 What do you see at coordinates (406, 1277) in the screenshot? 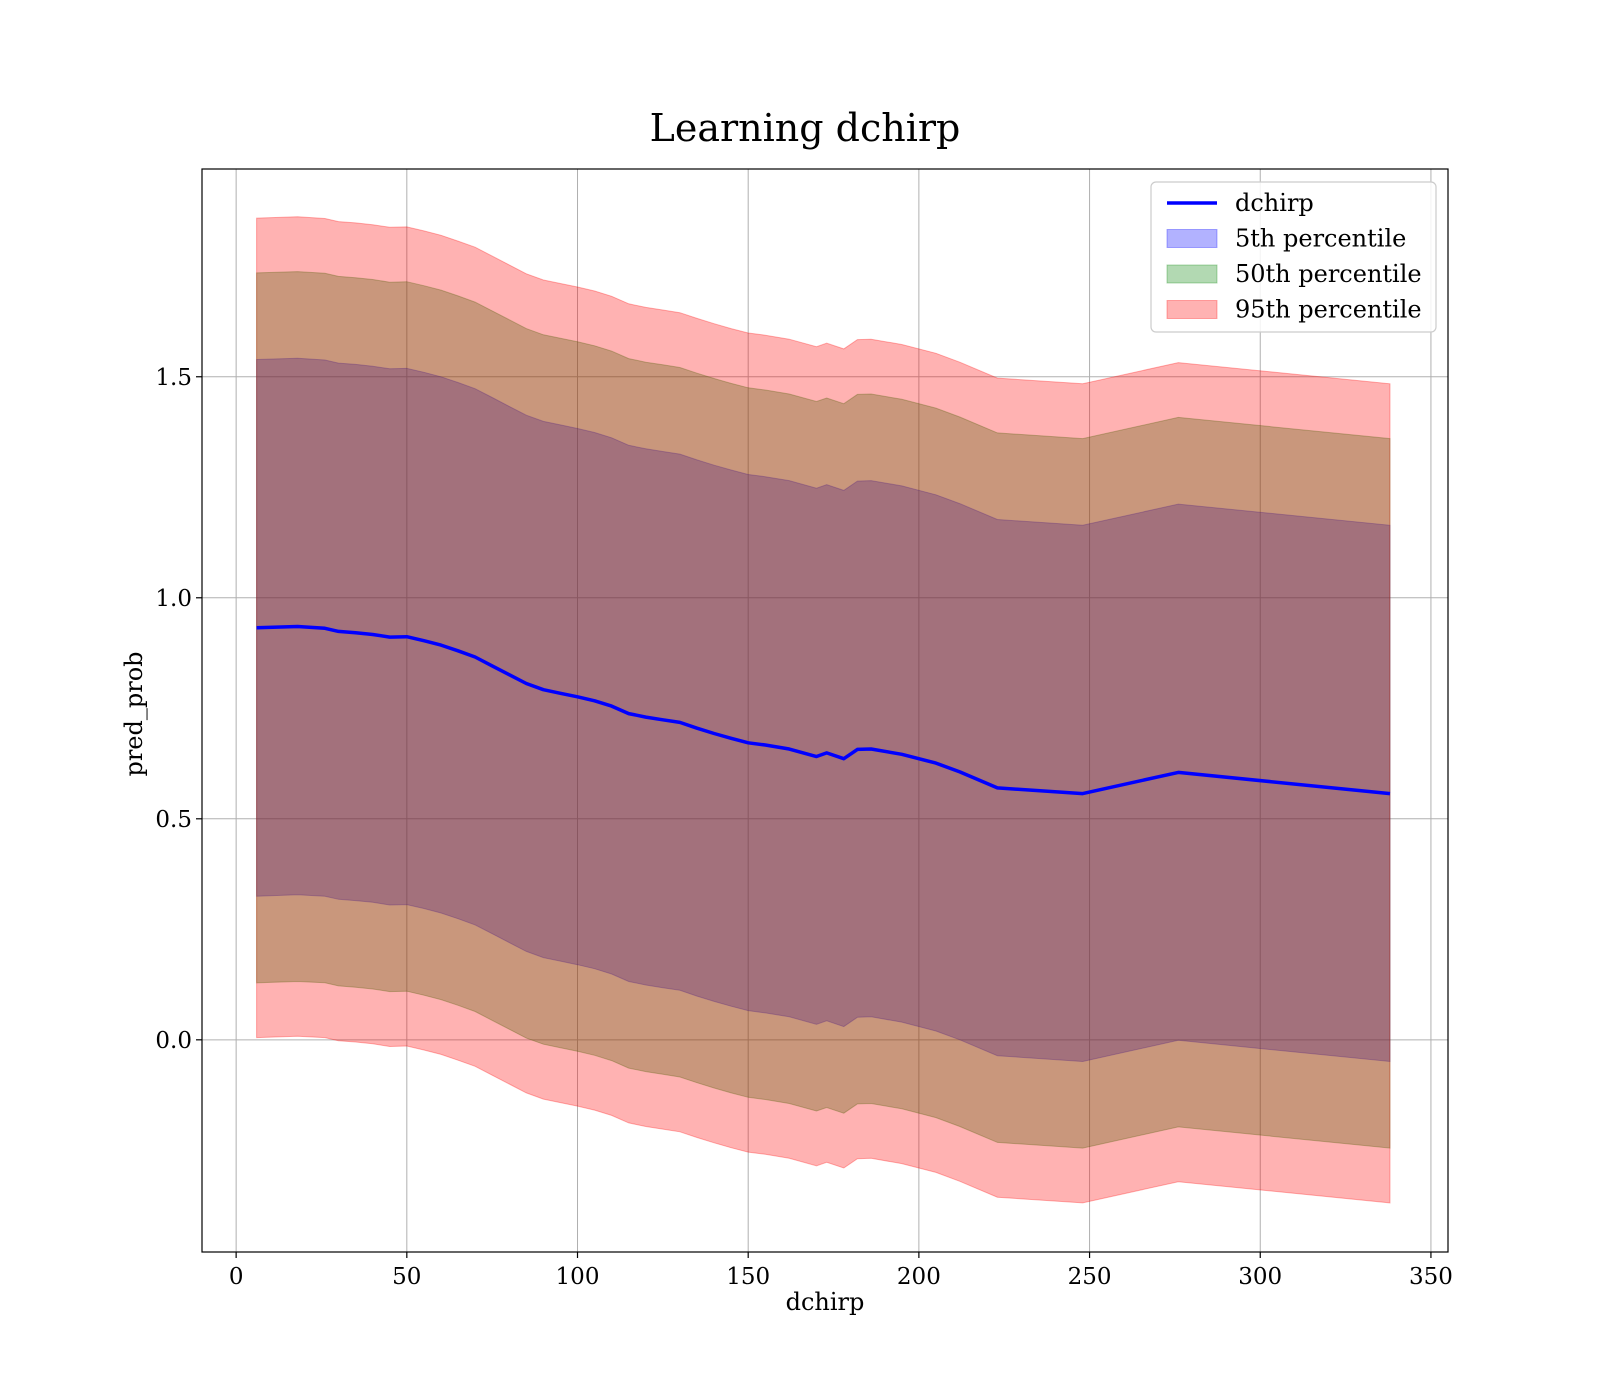
I see `x-tick-label: 50` at bounding box center [406, 1277].